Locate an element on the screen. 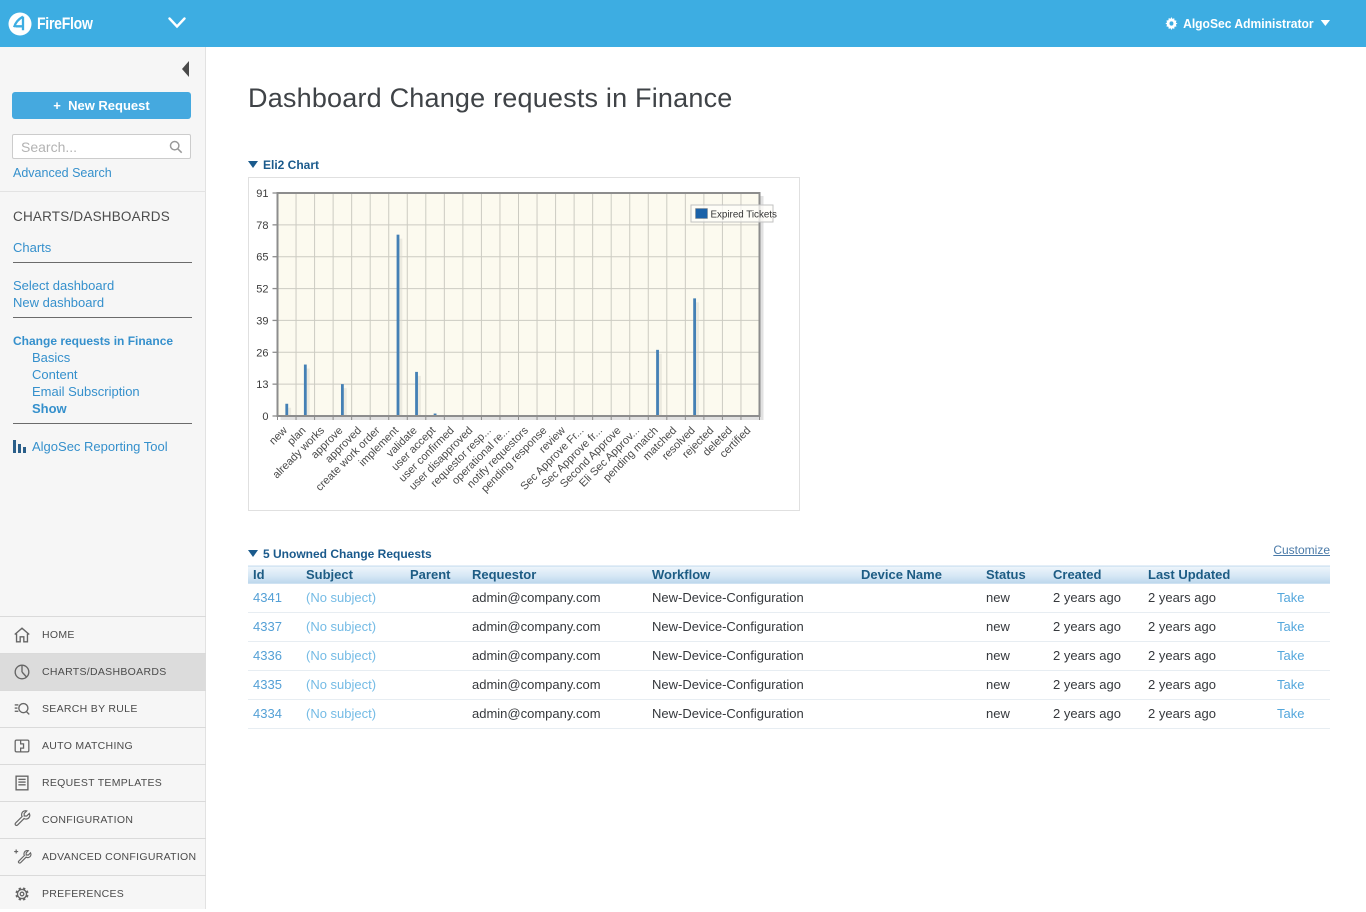 The image size is (1366, 912). svg-text: 52 is located at coordinates (262, 290).